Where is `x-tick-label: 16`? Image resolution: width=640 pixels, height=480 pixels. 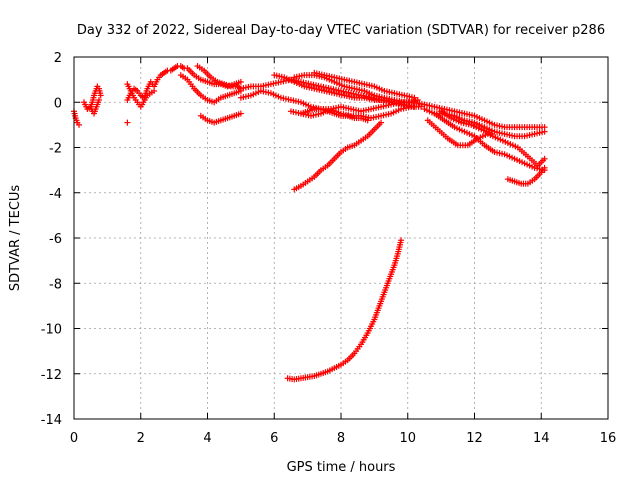 x-tick-label: 16 is located at coordinates (608, 438).